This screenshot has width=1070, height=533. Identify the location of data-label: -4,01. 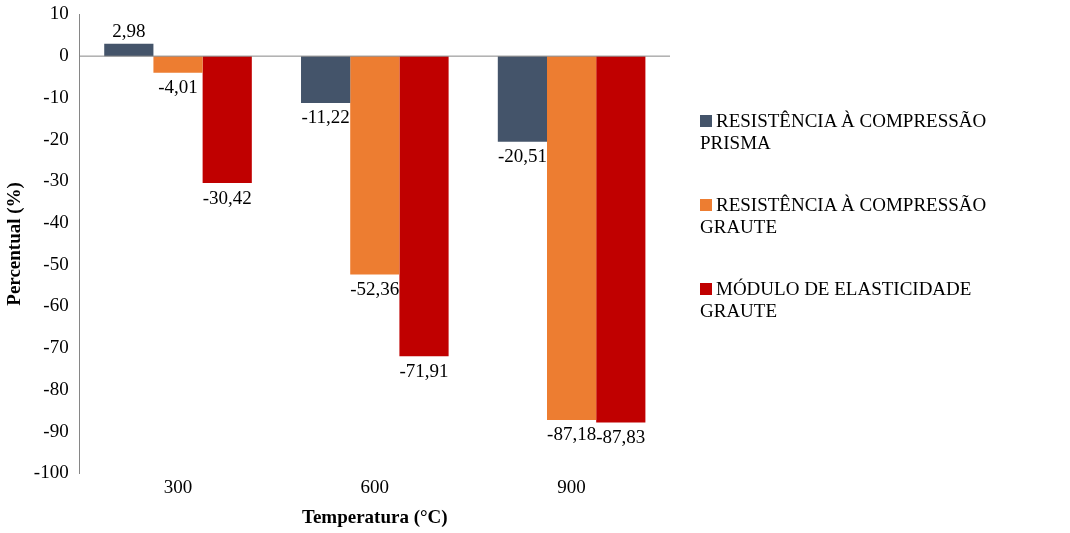
(178, 87).